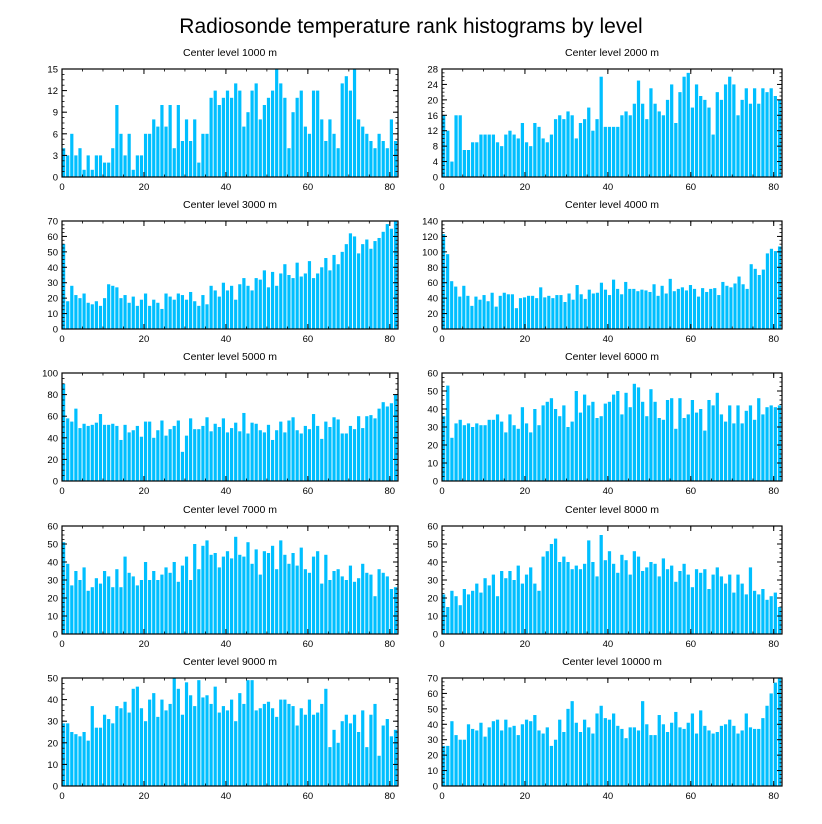 The width and height of the screenshot is (822, 824). Describe the element at coordinates (52, 222) in the screenshot. I see `y-tick-label: 70` at that location.